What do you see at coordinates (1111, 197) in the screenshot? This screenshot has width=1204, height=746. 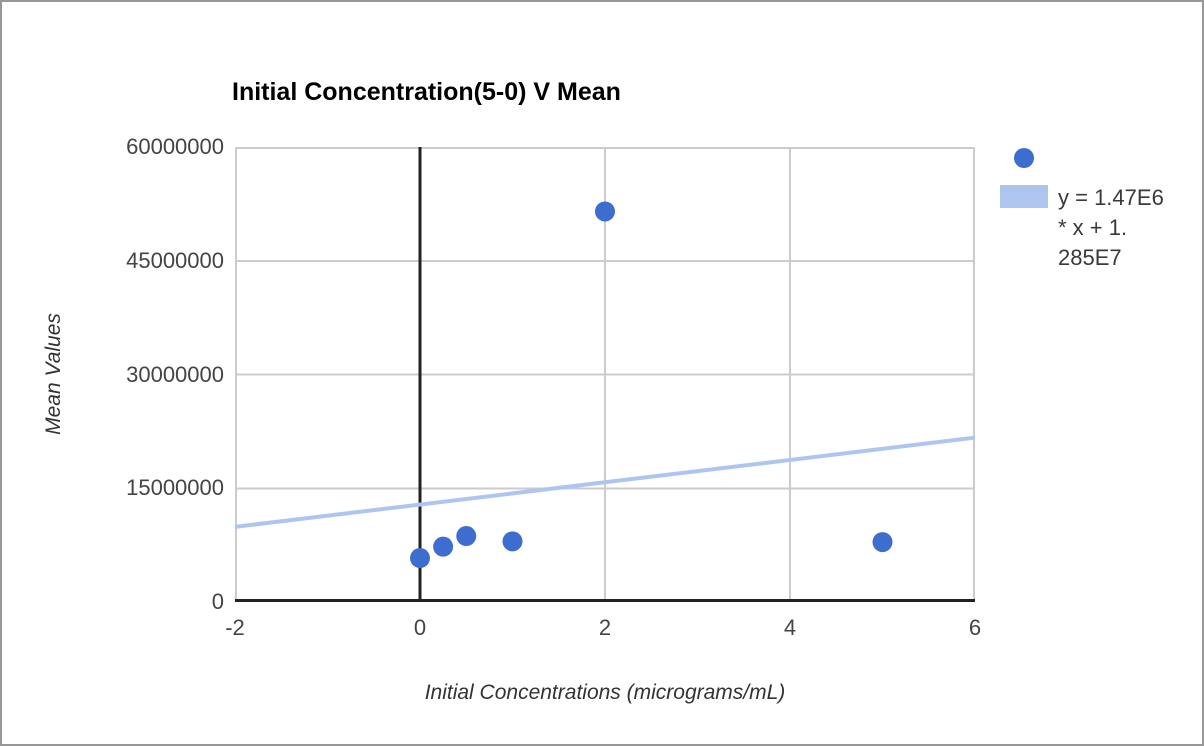 I see `legend-equation-line: y = 1.47E6` at bounding box center [1111, 197].